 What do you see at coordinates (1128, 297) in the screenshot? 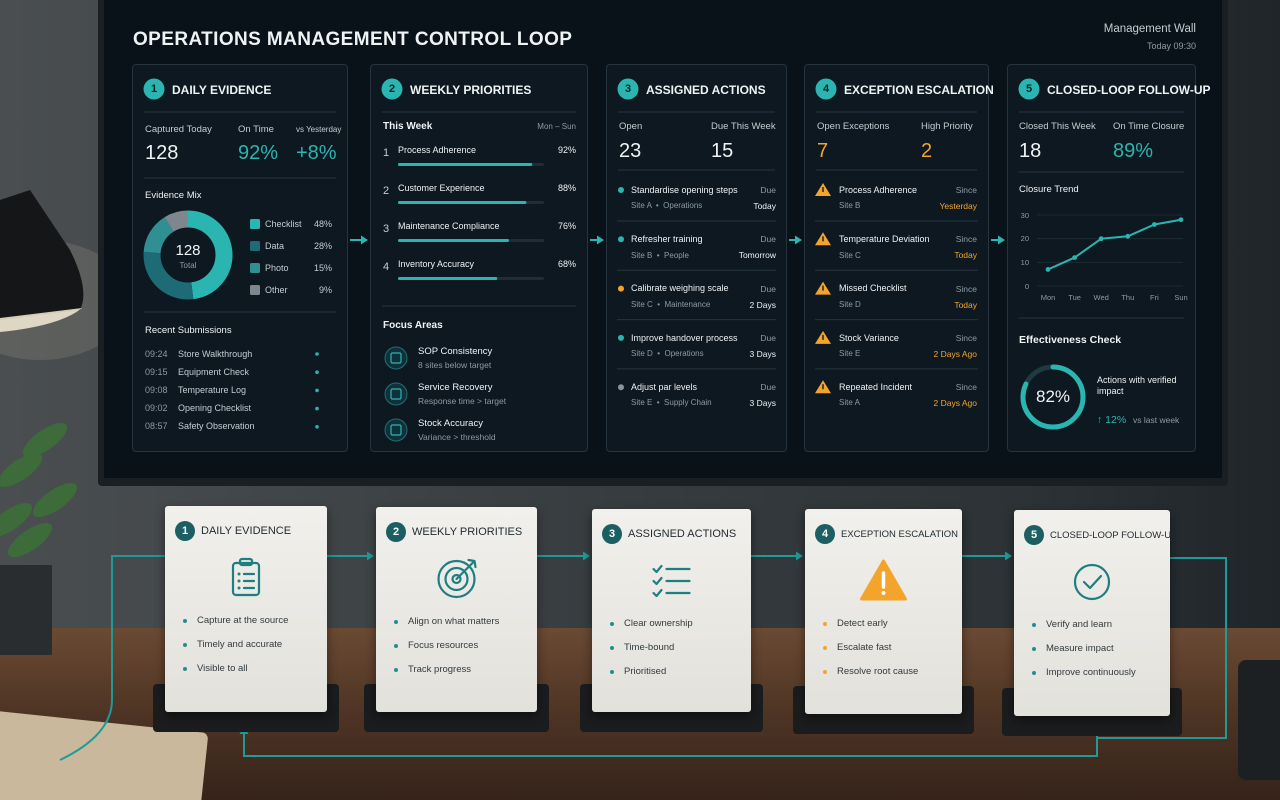
I see `x-tick-label: Thu` at bounding box center [1128, 297].